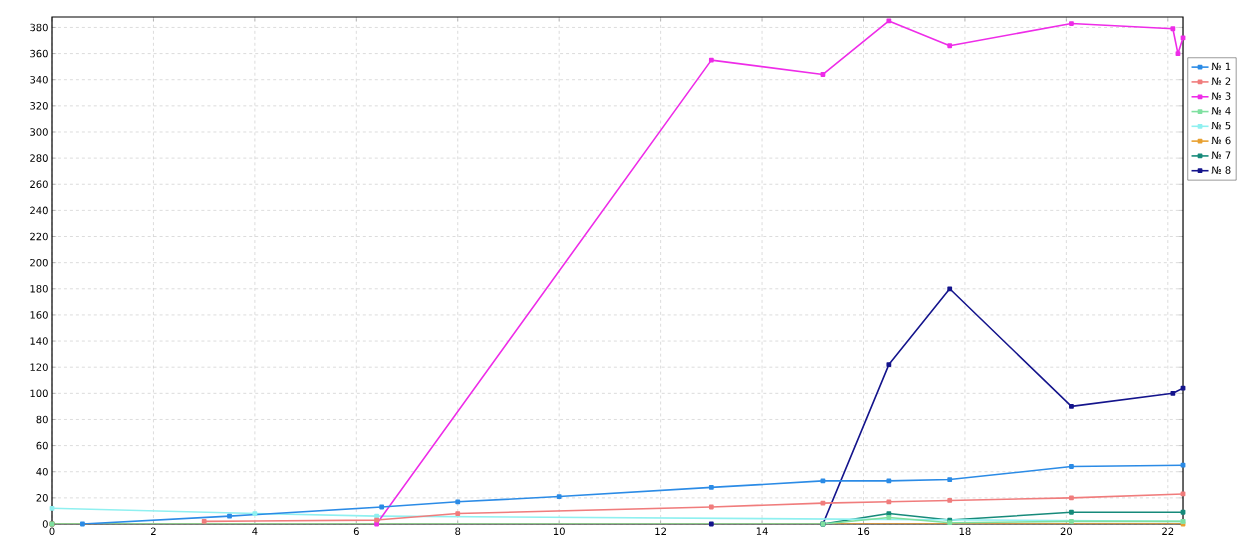  What do you see at coordinates (559, 531) in the screenshot?
I see `x-tick-label: 10` at bounding box center [559, 531].